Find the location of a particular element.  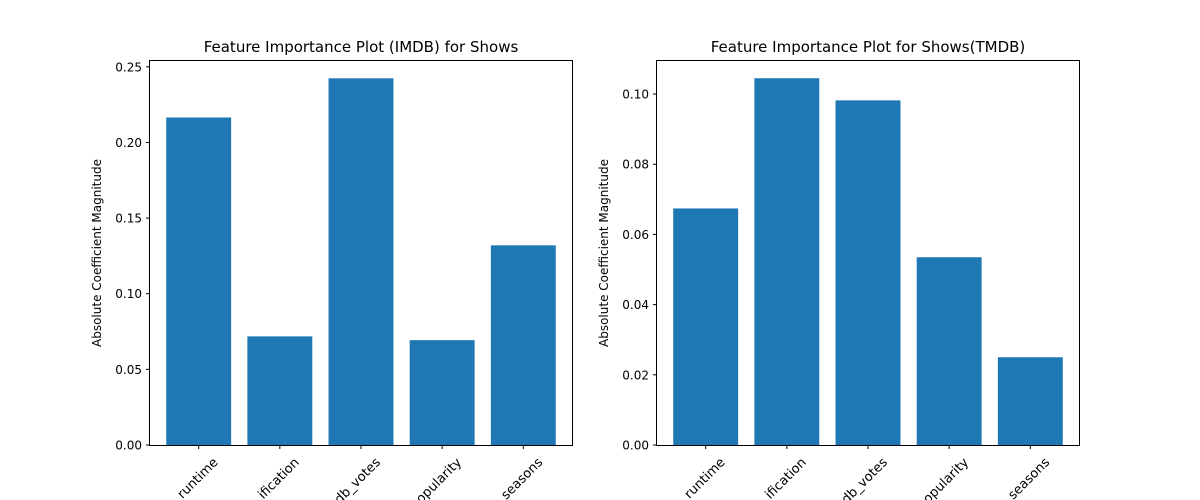

y-tick-label: 0.02 is located at coordinates (635, 375).